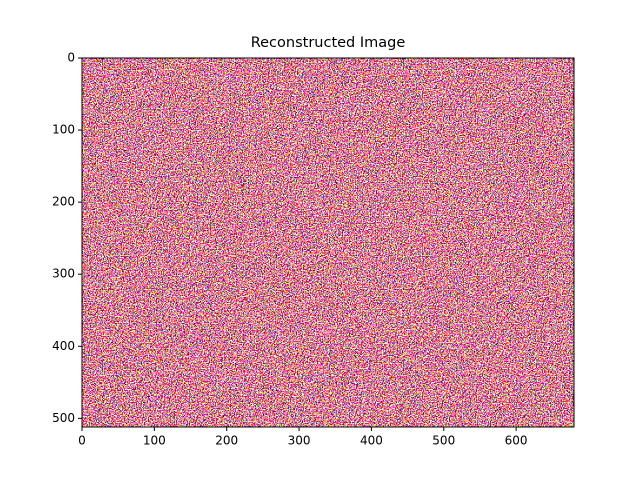 This screenshot has width=640, height=480. Describe the element at coordinates (299, 441) in the screenshot. I see `x-tick-label: 300` at that location.